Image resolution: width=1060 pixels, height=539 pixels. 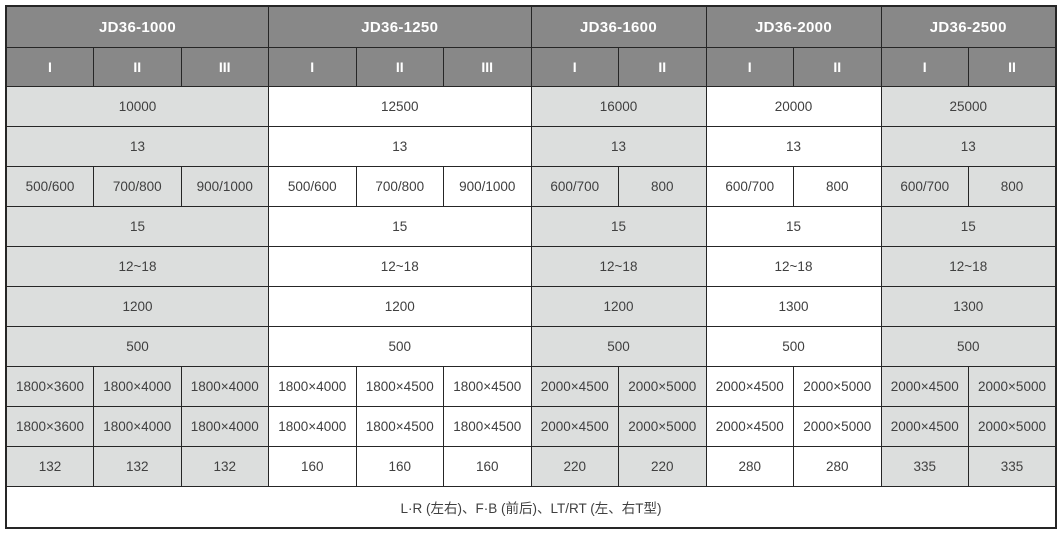 I want to click on table-cell: 12500, so click(x=400, y=106).